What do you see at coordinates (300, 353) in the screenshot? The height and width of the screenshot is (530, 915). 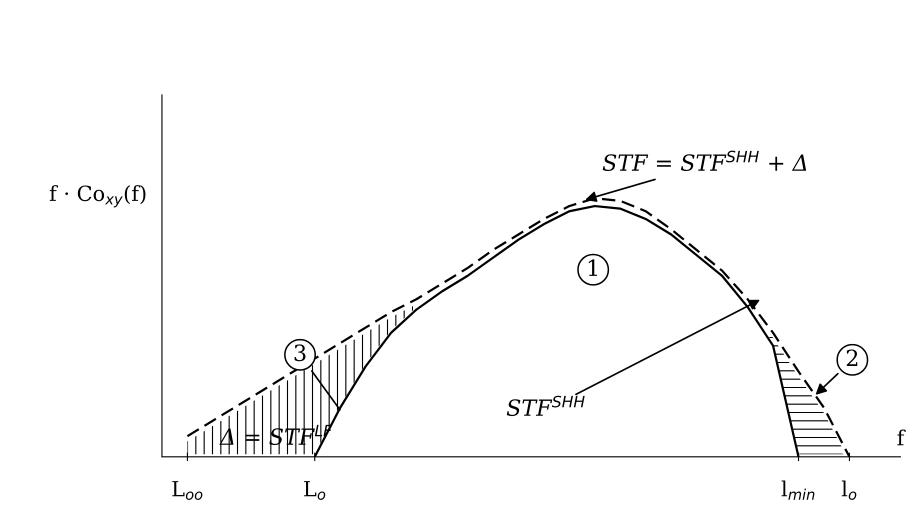 I see `annotation: 3` at bounding box center [300, 353].